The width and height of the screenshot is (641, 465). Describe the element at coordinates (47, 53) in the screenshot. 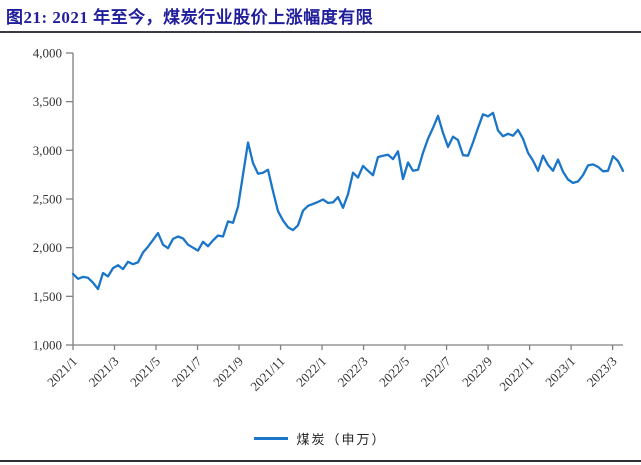

I see `svg-text: 4,000` at that location.